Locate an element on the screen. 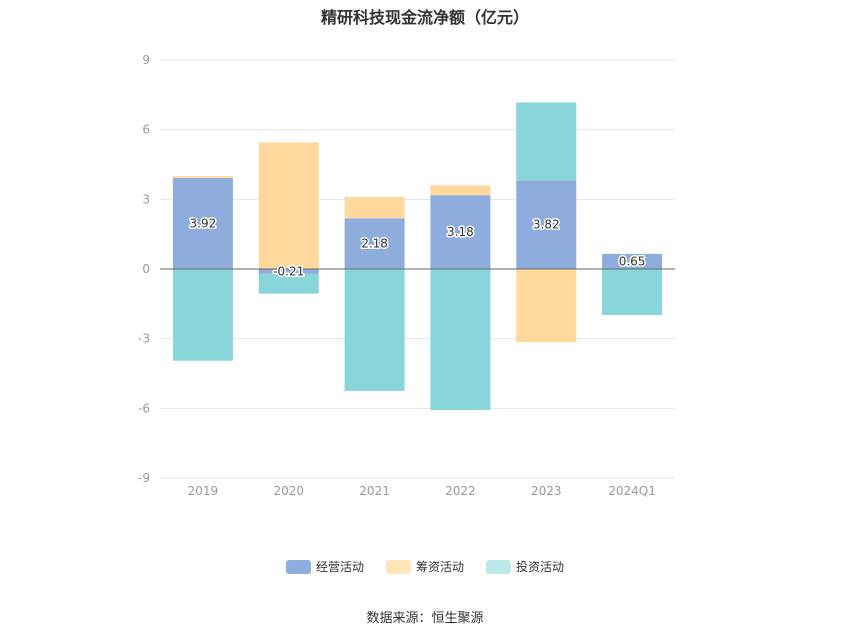 This screenshot has width=850, height=637. legend-swatch-investing is located at coordinates (498, 566).